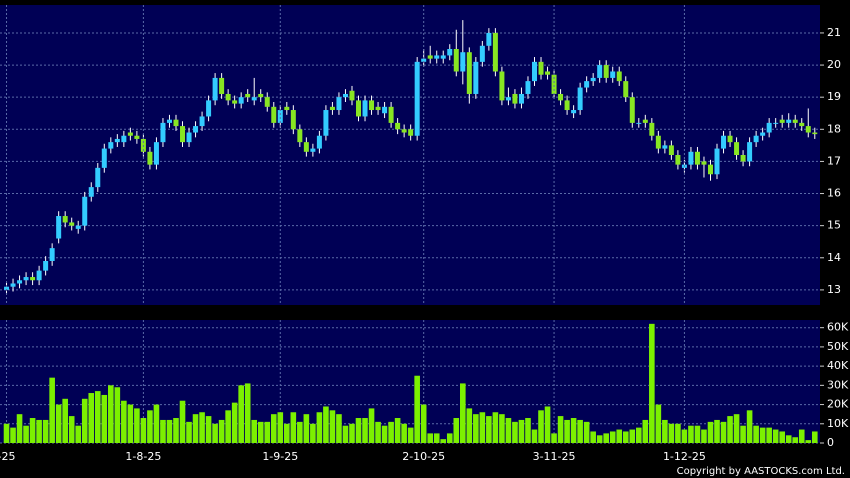 Image resolution: width=850 pixels, height=478 pixels. I want to click on y-tick-label: 18, so click(834, 128).